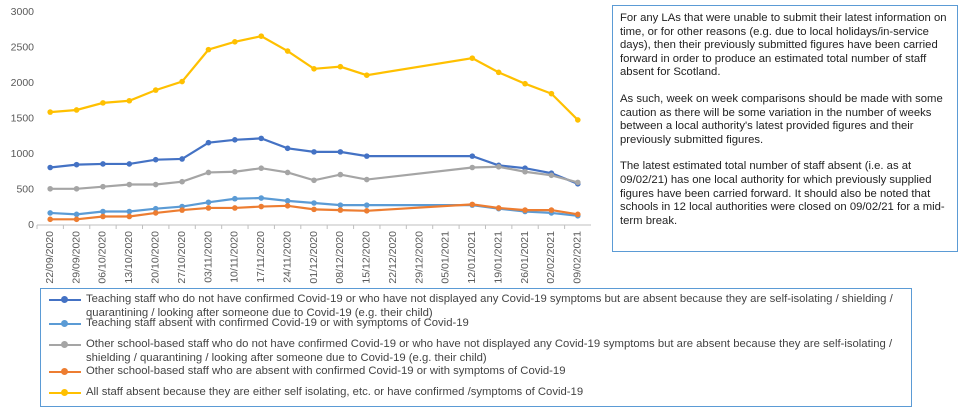 The width and height of the screenshot is (971, 409). What do you see at coordinates (50, 257) in the screenshot?
I see `x-tick-label: 22/09/2020` at bounding box center [50, 257].